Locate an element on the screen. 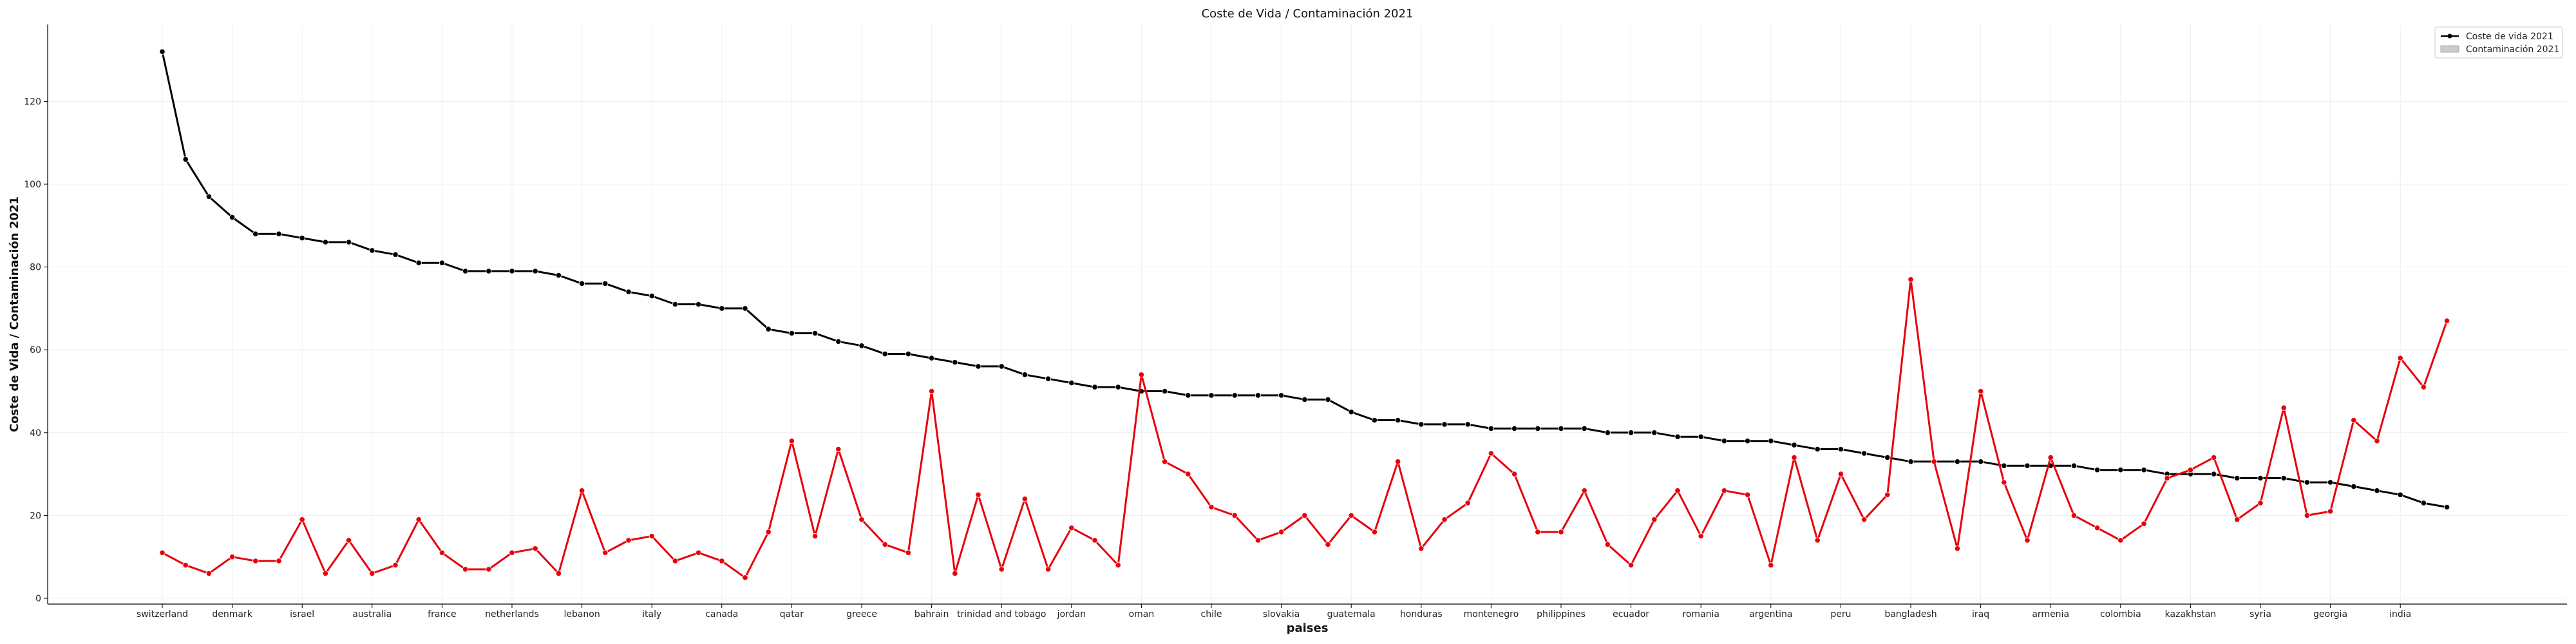 This screenshot has width=2576, height=644. x-tick-label: colombia is located at coordinates (2120, 614).